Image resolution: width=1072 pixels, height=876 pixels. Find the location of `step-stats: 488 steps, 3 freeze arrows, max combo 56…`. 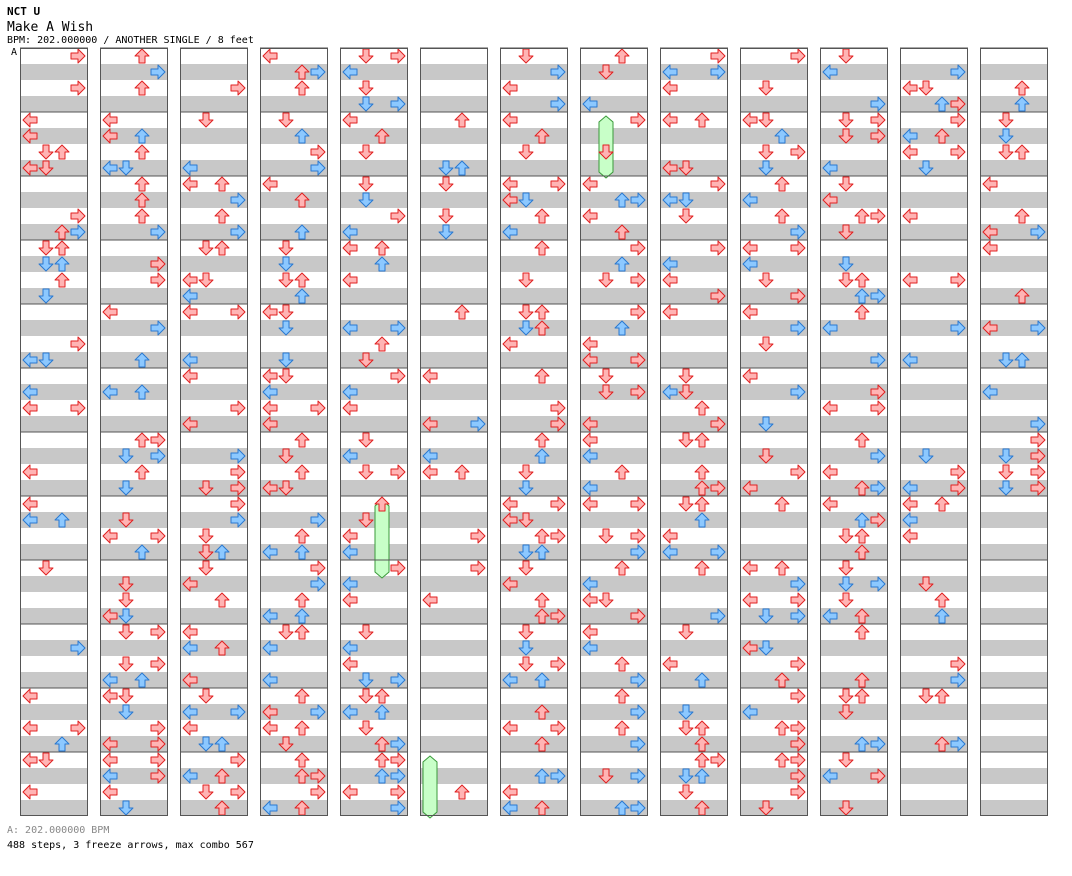

step-stats: 488 steps, 3 freeze arrows, max combo 56… is located at coordinates (130, 845).